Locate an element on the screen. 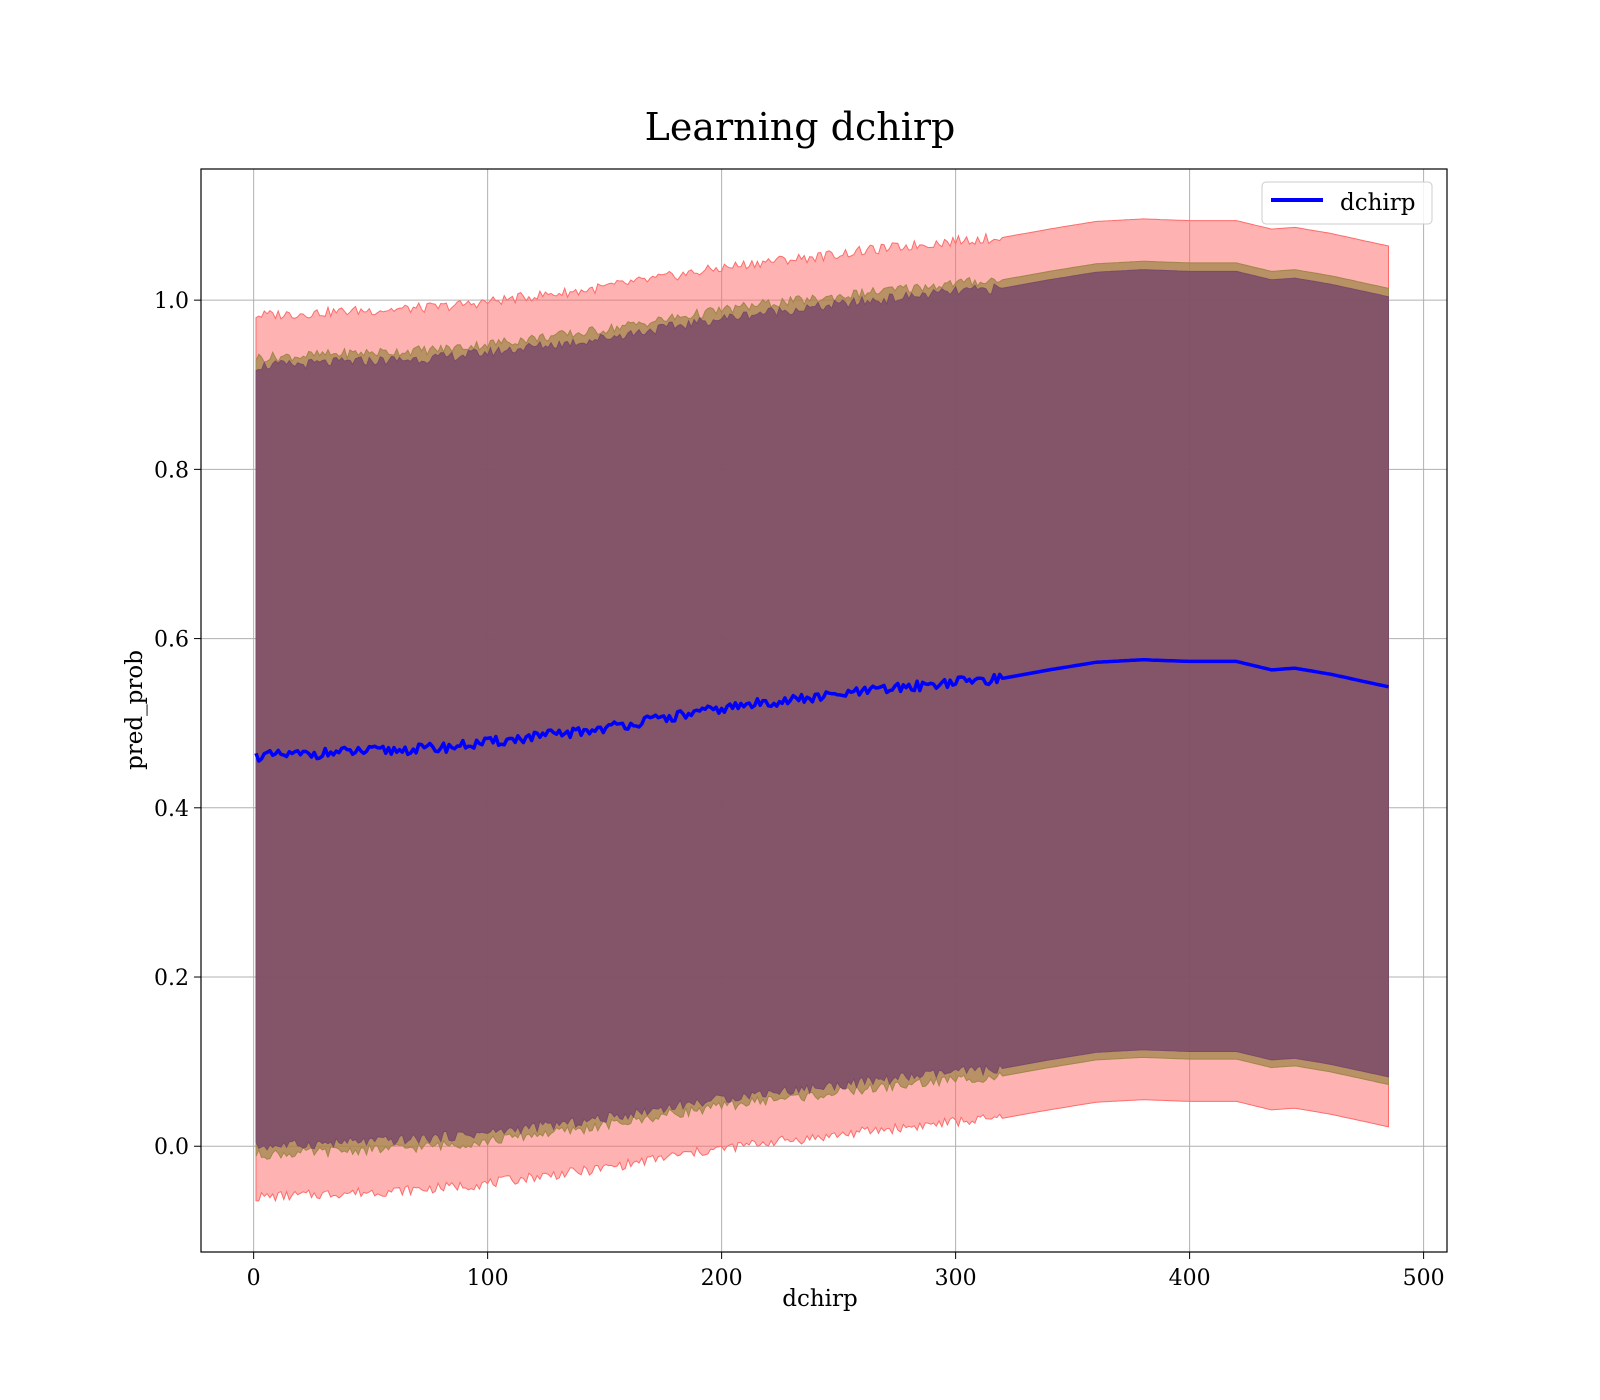 The height and width of the screenshot is (1400, 1600). y-tick-label: 0.8 is located at coordinates (171, 470).